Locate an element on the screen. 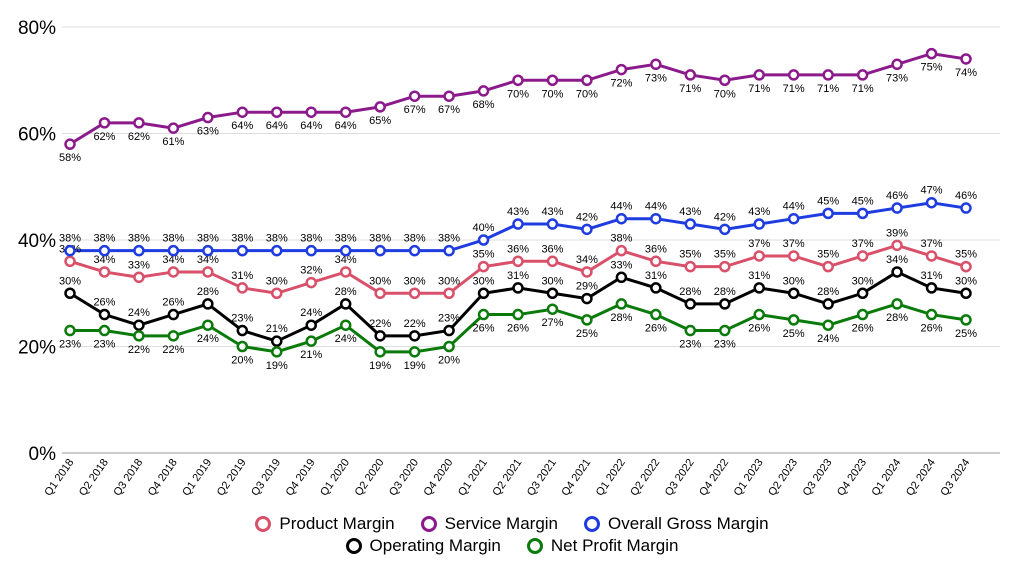 The image size is (1024, 566). legend-item-overall-gross-margin: Overall Gross Margin is located at coordinates (676, 524).